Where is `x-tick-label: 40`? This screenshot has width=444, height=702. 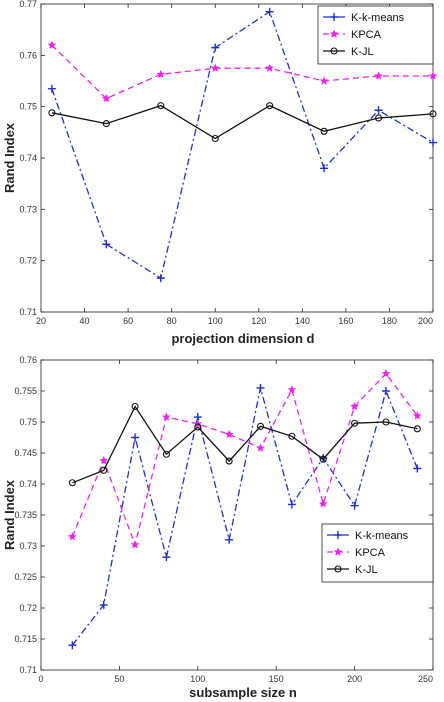 x-tick-label: 40 is located at coordinates (85, 321).